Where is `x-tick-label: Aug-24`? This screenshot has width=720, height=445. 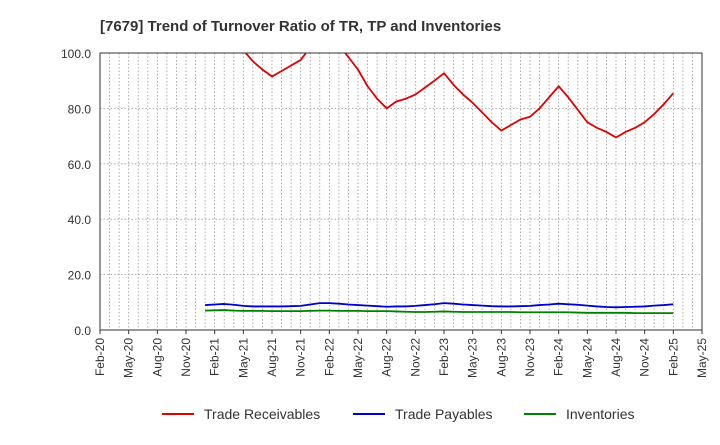 x-tick-label: Aug-24 is located at coordinates (616, 357).